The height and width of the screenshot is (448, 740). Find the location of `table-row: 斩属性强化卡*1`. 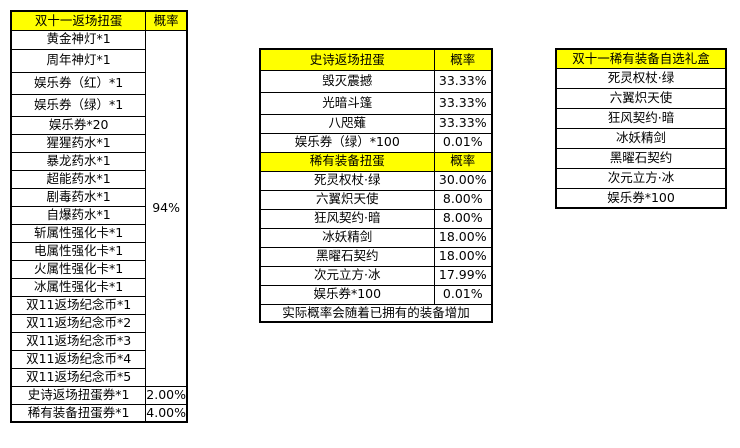

table-row: 斩属性强化卡*1 is located at coordinates (98, 233).